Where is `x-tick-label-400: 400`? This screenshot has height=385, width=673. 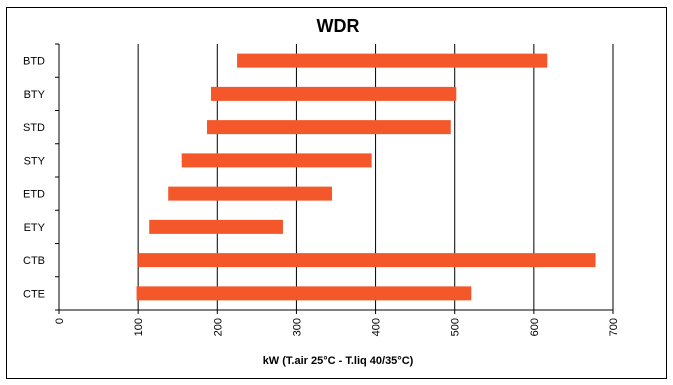
x-tick-label-400: 400 is located at coordinates (377, 327).